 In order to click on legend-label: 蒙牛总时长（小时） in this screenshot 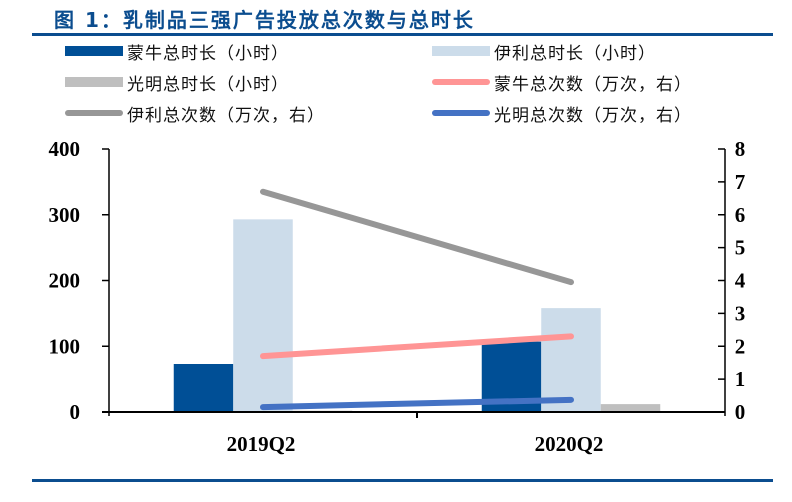, I will do `click(208, 53)`.